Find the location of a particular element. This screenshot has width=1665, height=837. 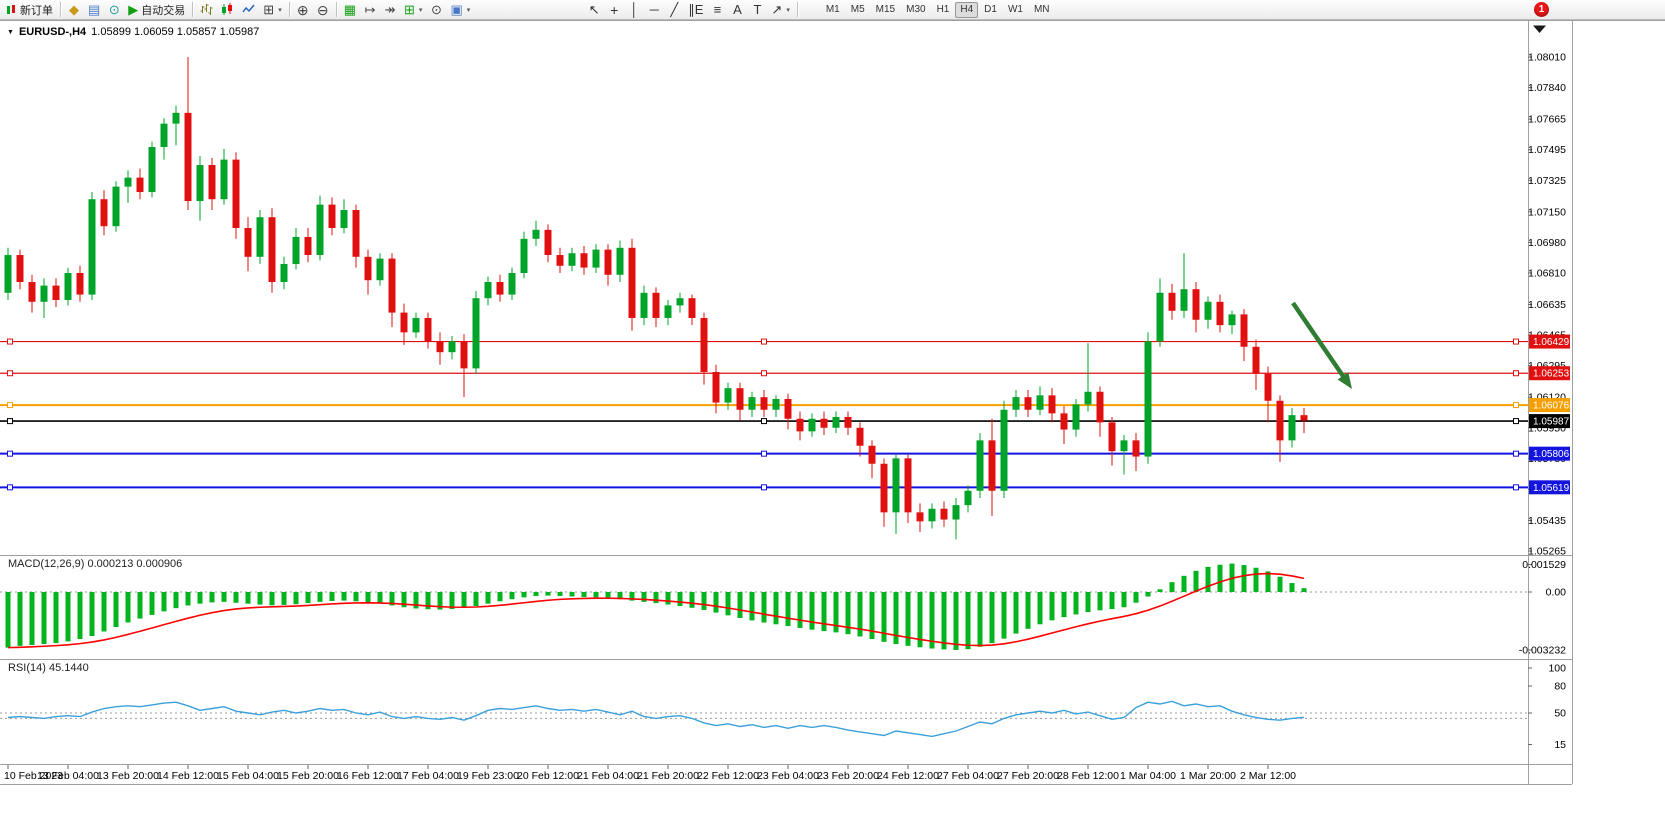

time-label: 15 Feb 04:00 is located at coordinates (248, 776).